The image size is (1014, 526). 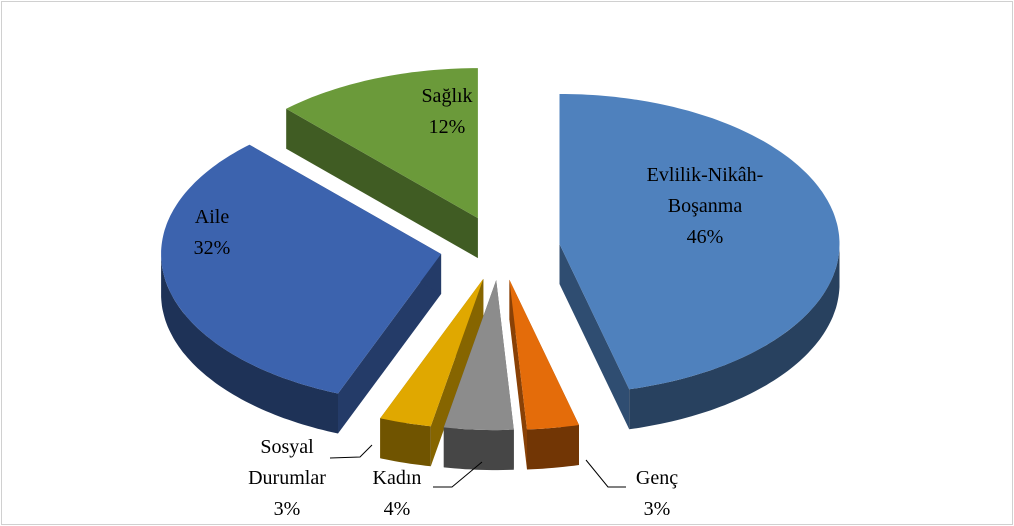 What do you see at coordinates (212, 217) in the screenshot?
I see `category-label: Aile` at bounding box center [212, 217].